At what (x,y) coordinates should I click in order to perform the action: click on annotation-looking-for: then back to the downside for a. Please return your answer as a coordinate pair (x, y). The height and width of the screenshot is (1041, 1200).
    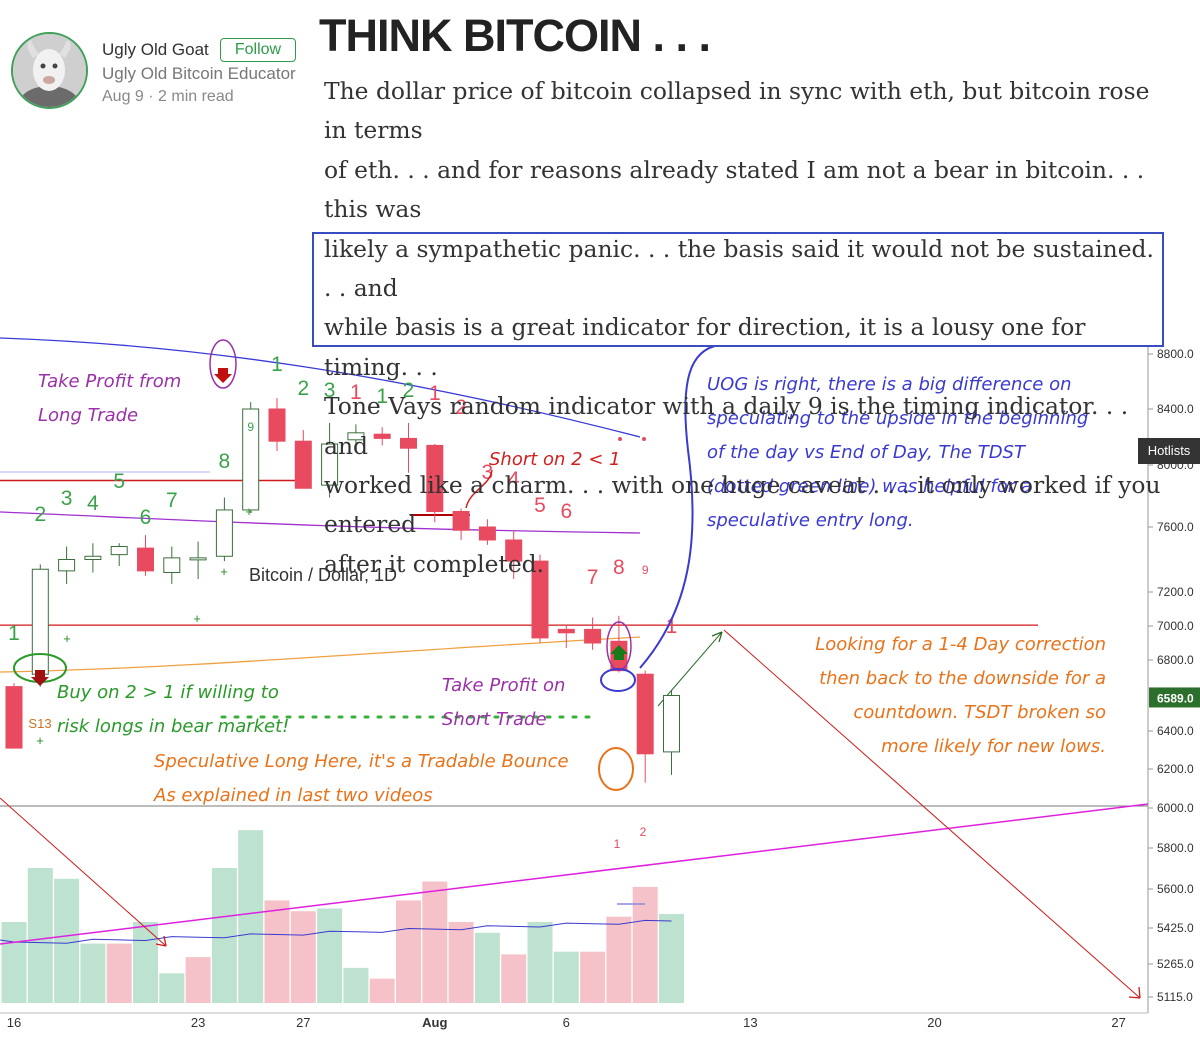
    Looking at the image, I should click on (962, 678).